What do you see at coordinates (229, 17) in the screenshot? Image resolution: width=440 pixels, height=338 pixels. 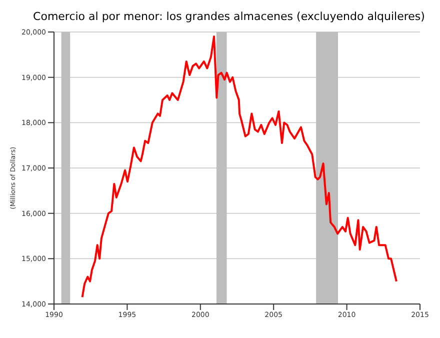 I see `chart-title: Comercio al por menor: los grandes almacenes (excluyendo alquileres)` at bounding box center [229, 17].